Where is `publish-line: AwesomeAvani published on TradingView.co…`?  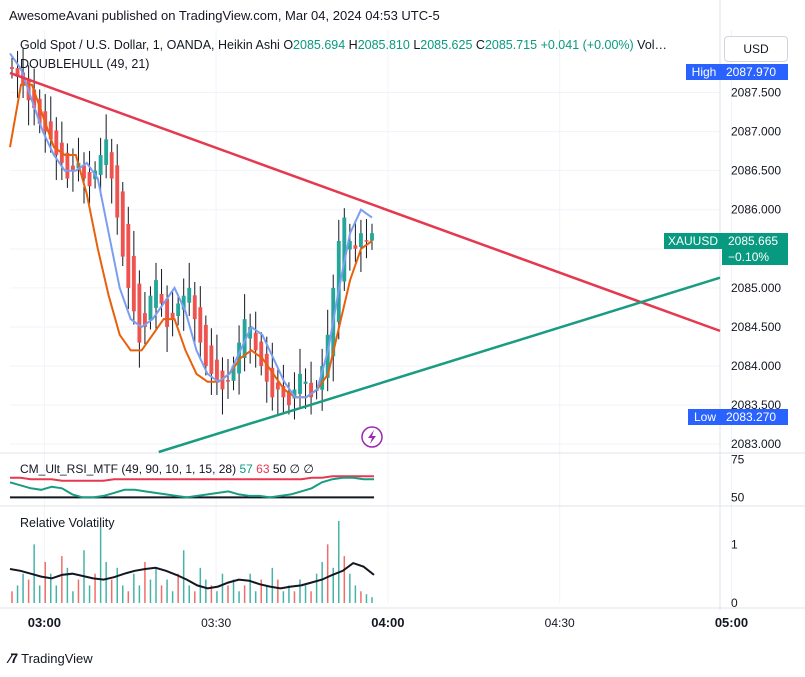
publish-line: AwesomeAvani published on TradingView.co… is located at coordinates (224, 15).